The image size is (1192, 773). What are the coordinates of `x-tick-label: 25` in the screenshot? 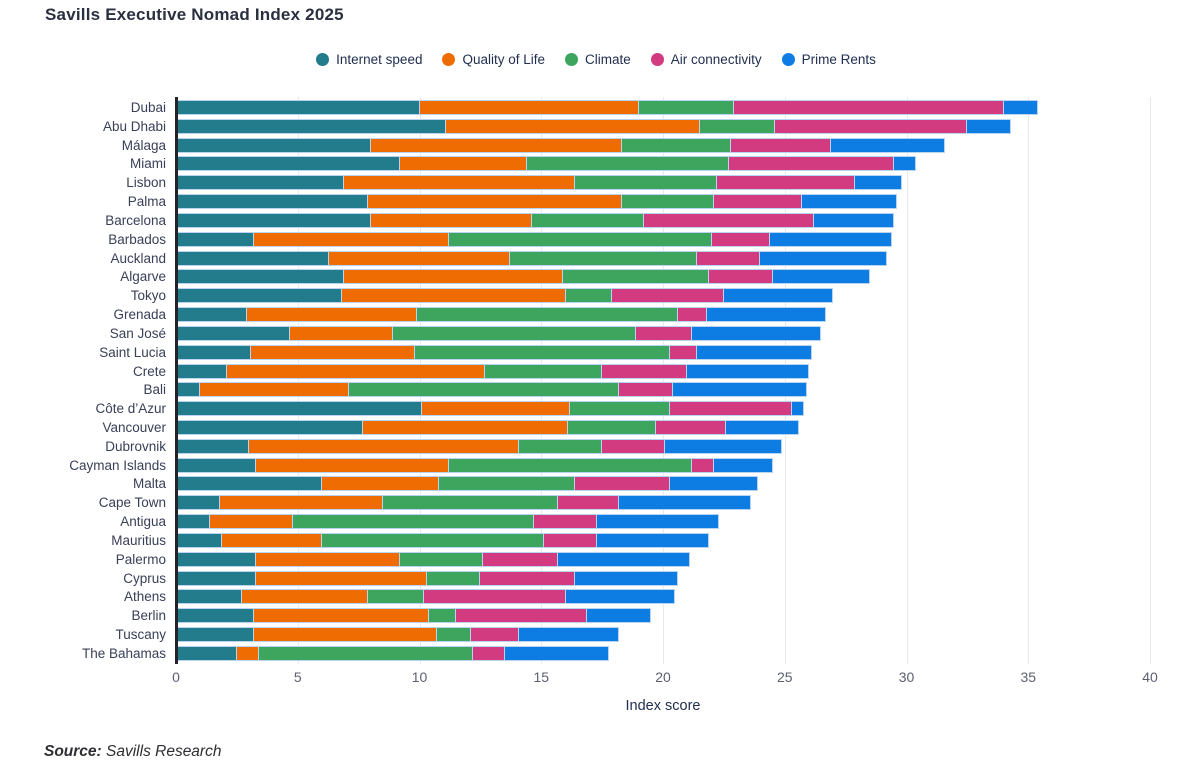 It's located at (784, 677).